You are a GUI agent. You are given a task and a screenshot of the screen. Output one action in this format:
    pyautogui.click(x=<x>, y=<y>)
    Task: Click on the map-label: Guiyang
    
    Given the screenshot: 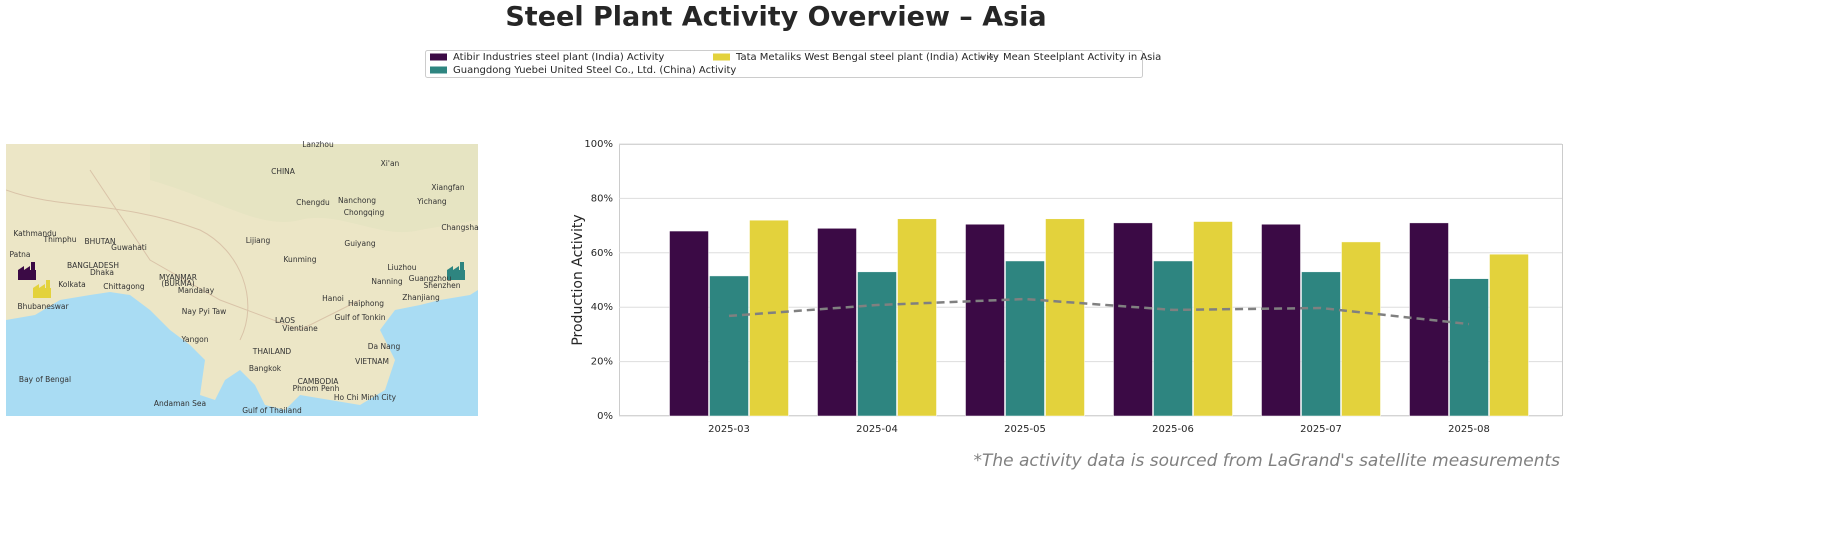 What is the action you would take?
    pyautogui.click(x=359, y=243)
    